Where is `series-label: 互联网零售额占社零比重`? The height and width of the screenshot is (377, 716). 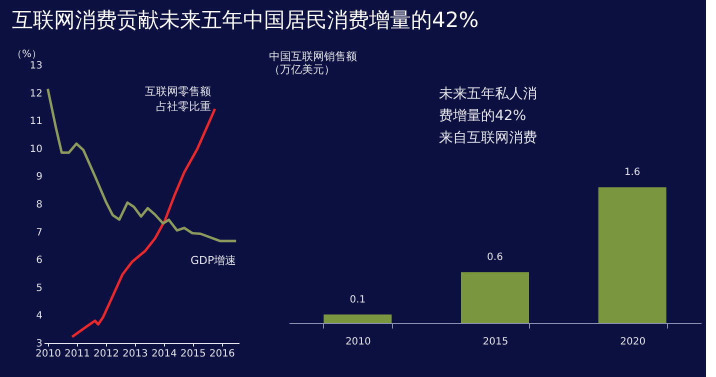 series-label: 互联网零售额占社零比重 is located at coordinates (177, 98).